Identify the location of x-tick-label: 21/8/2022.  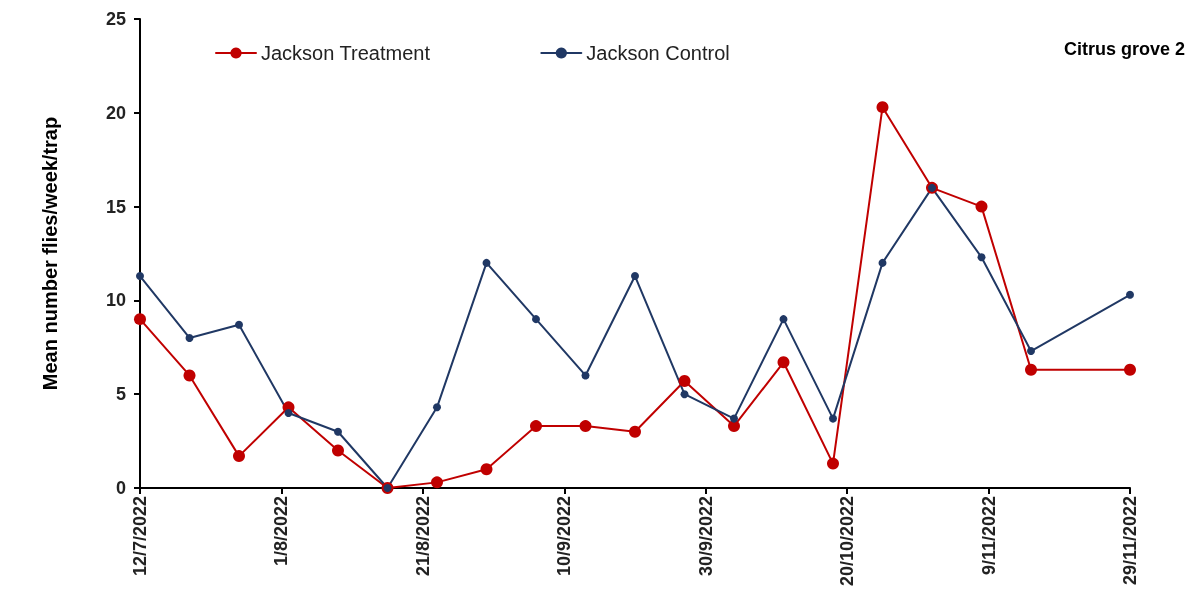
(422, 536).